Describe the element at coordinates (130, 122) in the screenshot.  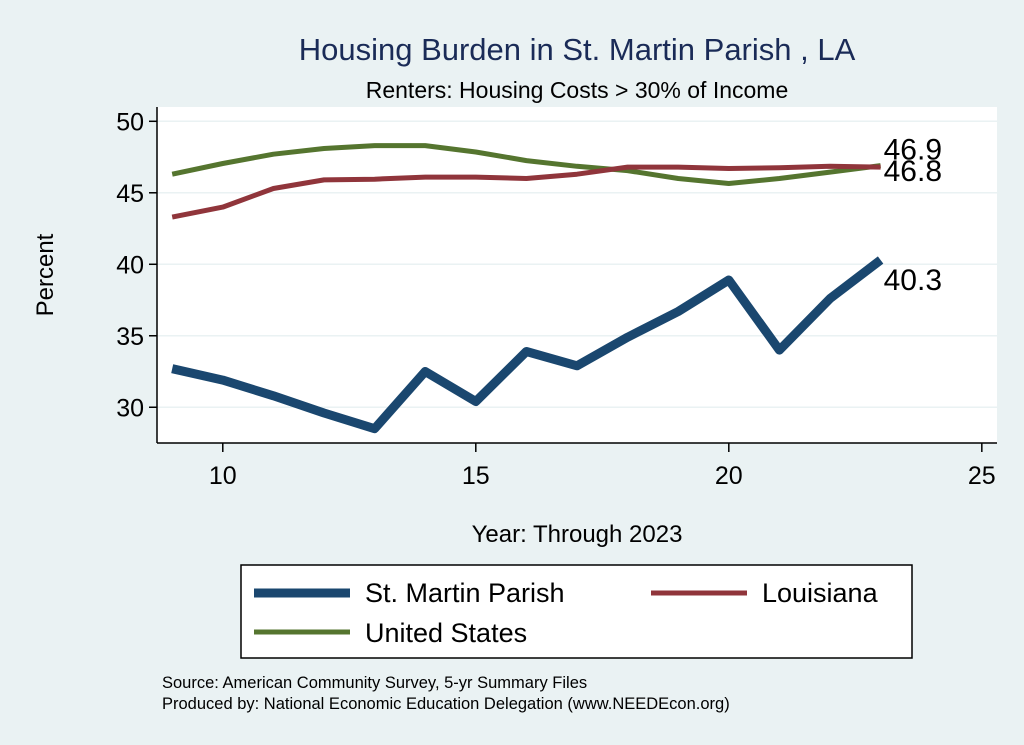
I see `y-tick-label: 50` at that location.